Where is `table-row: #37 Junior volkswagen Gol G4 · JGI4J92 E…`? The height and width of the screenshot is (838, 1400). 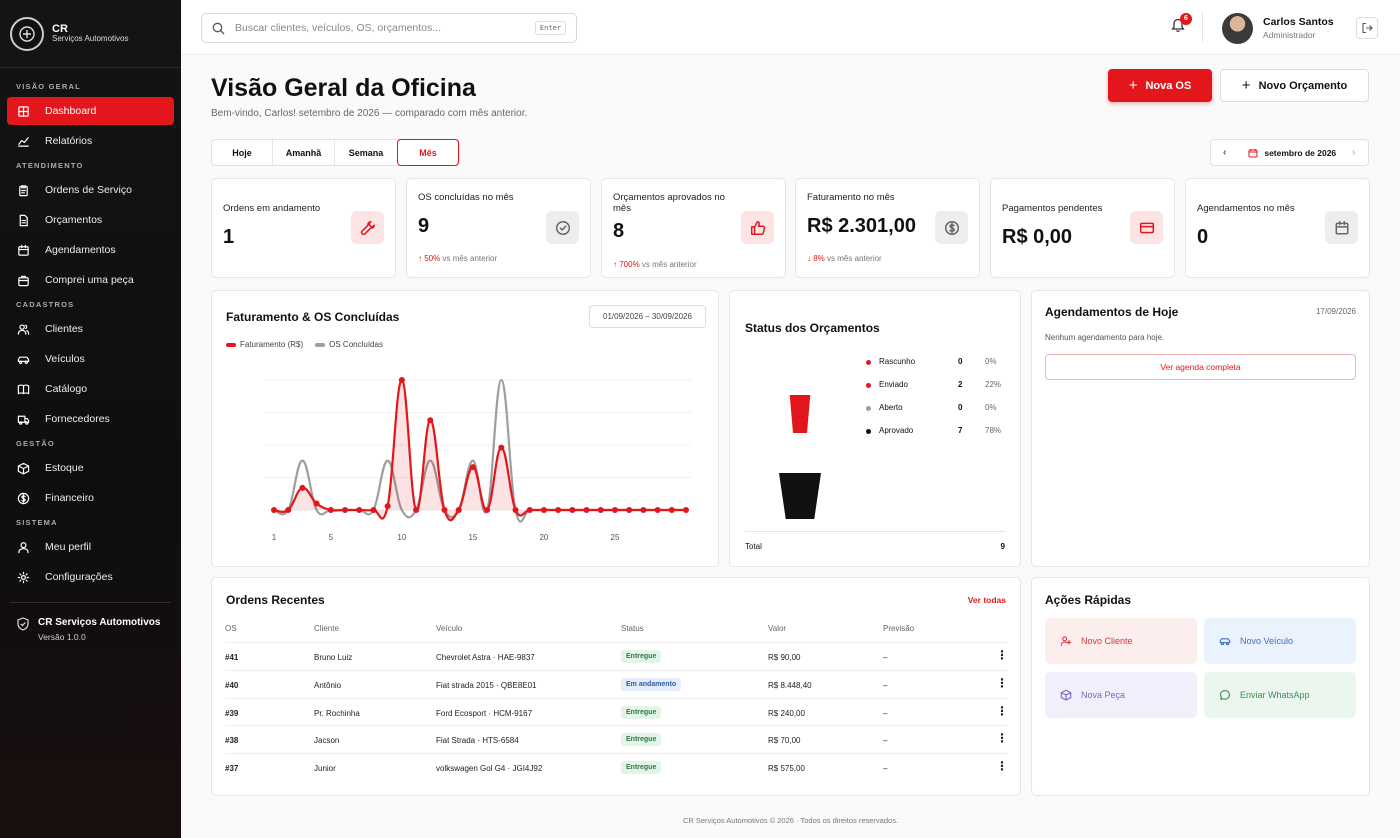 table-row: #37 Junior volkswagen Gol G4 · JGI4J92 E… is located at coordinates (616, 767).